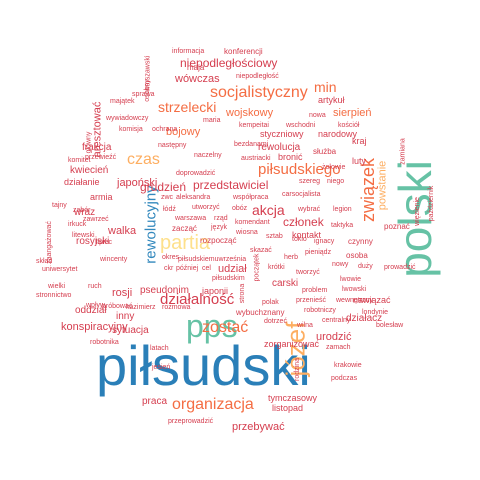  What do you see at coordinates (57, 286) in the screenshot?
I see `word: wielki` at bounding box center [57, 286].